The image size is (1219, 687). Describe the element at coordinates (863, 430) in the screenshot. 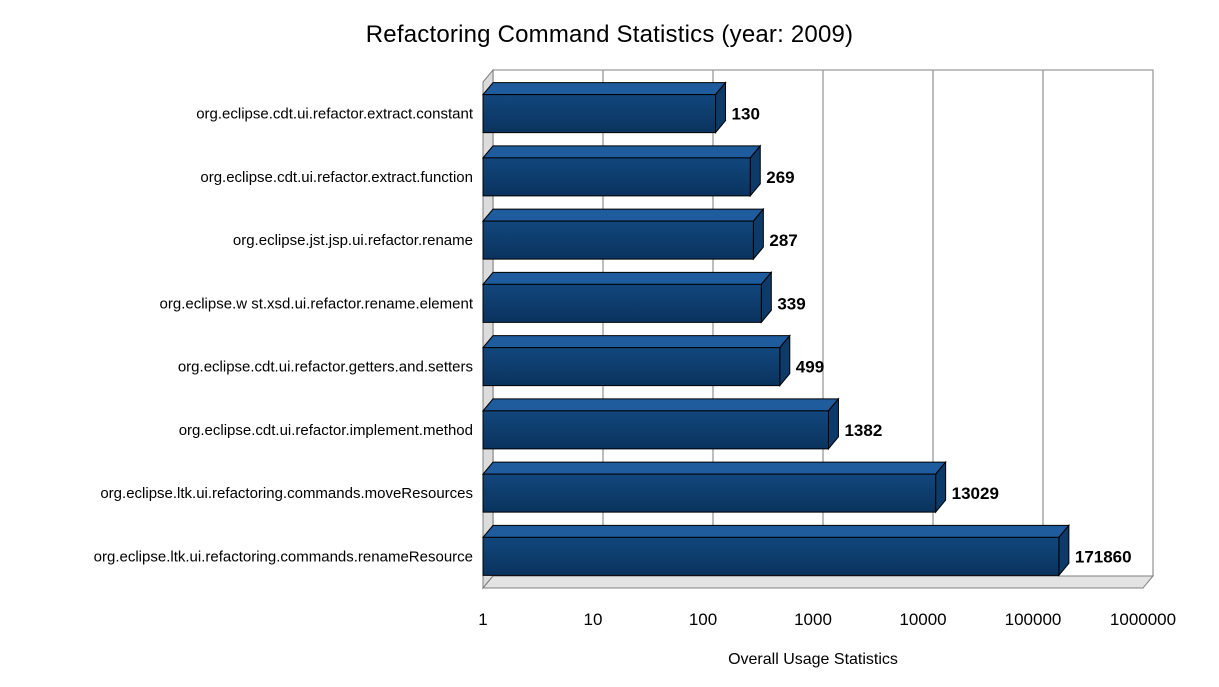

I see `value-label: 1382` at that location.